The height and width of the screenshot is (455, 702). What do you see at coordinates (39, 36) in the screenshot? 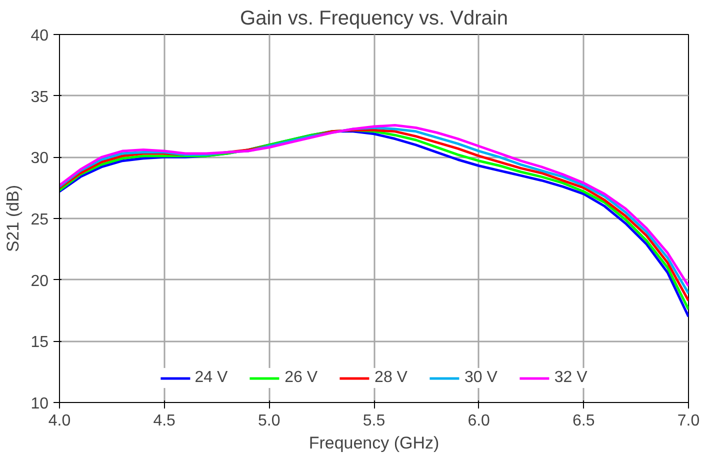
I see `y-tick-label: 40` at bounding box center [39, 36].